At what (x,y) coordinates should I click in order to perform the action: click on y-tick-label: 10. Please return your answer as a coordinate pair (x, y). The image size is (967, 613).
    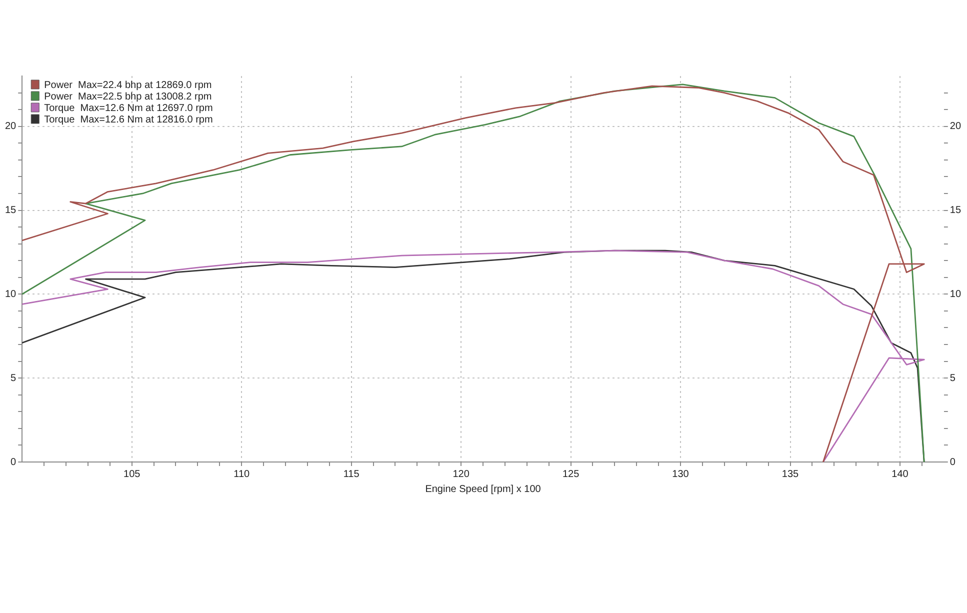
    Looking at the image, I should click on (11, 294).